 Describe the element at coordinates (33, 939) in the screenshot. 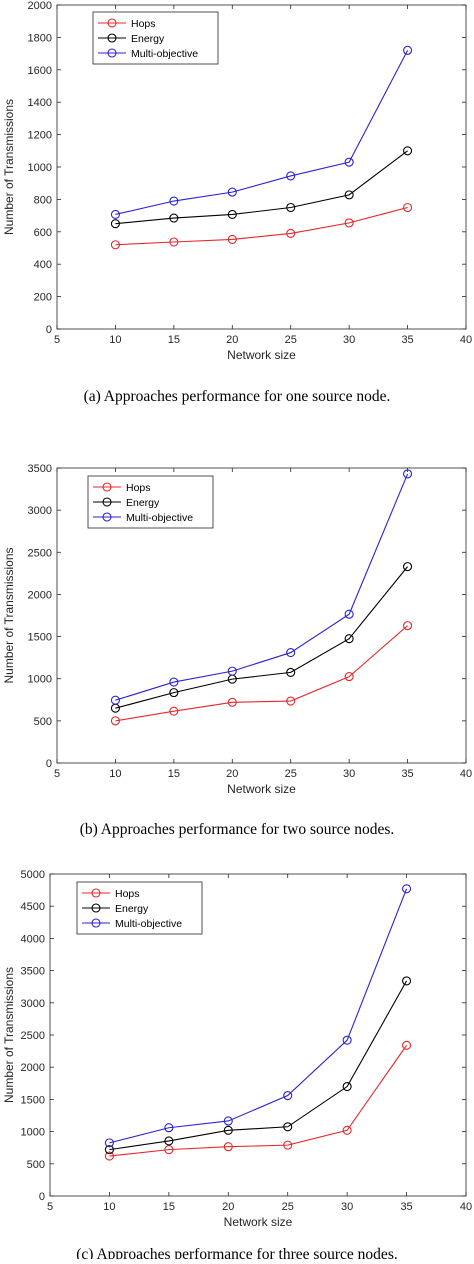

I see `y-tick-label: 4000` at that location.